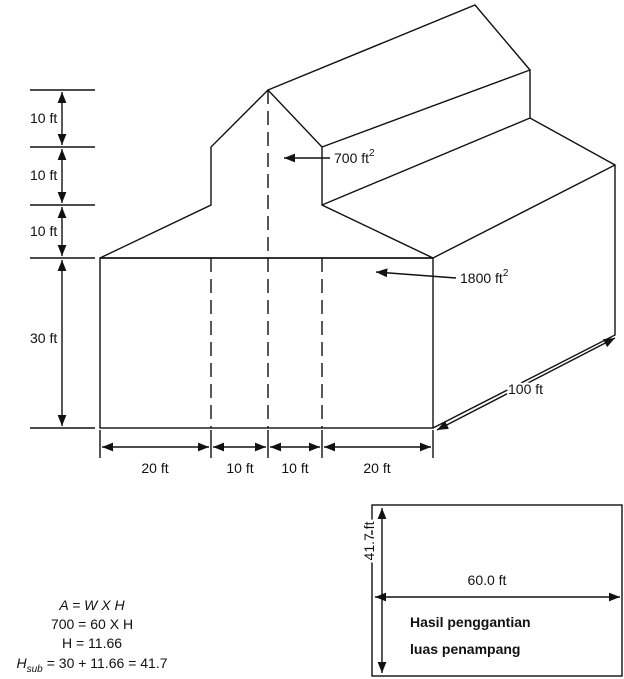 This screenshot has height=679, width=624. I want to click on formula: H = 11.66, so click(92, 643).